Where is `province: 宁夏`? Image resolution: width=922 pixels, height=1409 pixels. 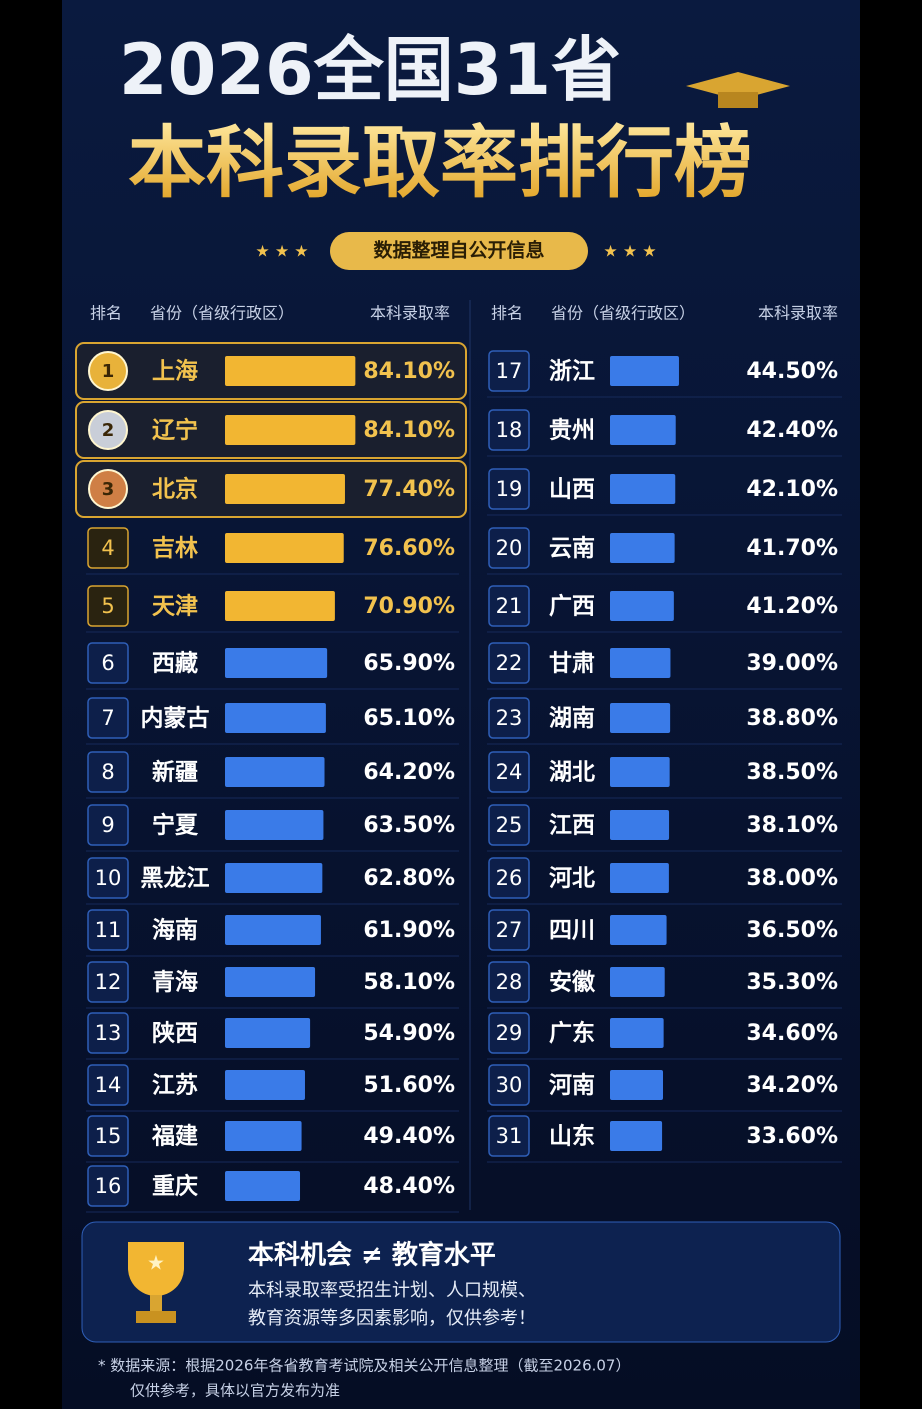 province: 宁夏 is located at coordinates (175, 825).